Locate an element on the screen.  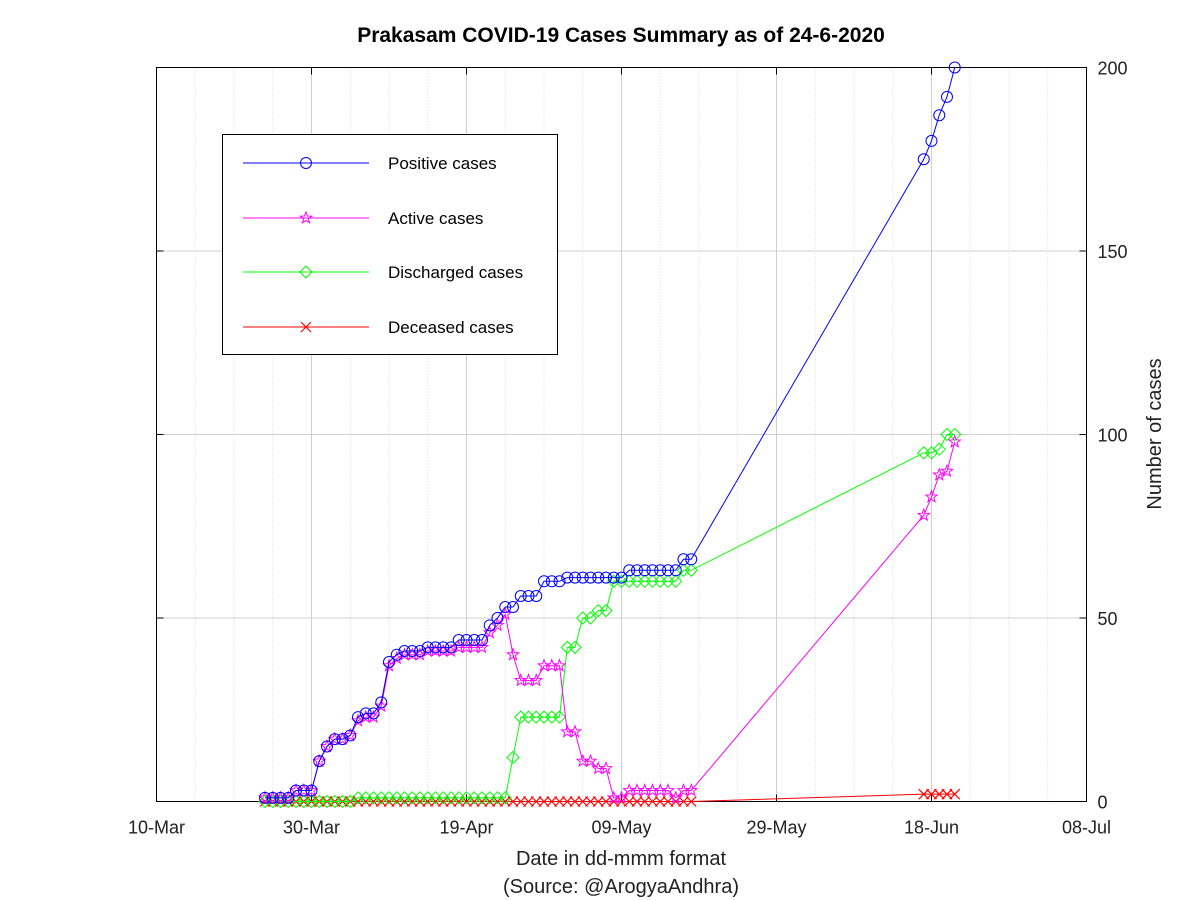
x-tick-label: 29-May is located at coordinates (776, 828).